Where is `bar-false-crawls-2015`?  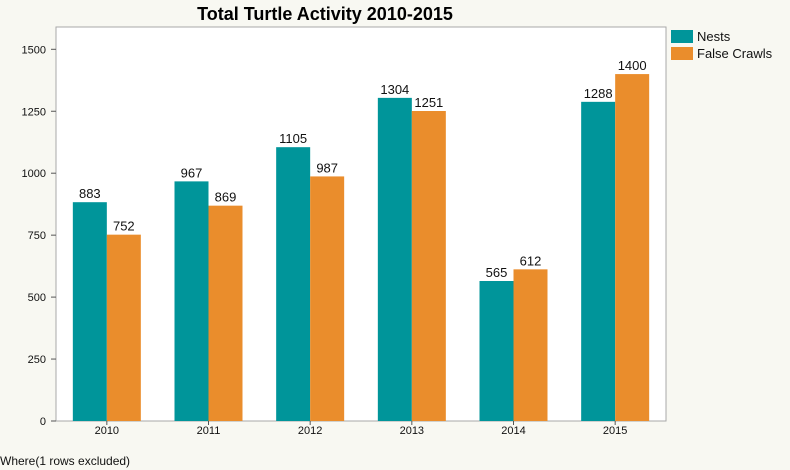
bar-false-crawls-2015 is located at coordinates (632, 248).